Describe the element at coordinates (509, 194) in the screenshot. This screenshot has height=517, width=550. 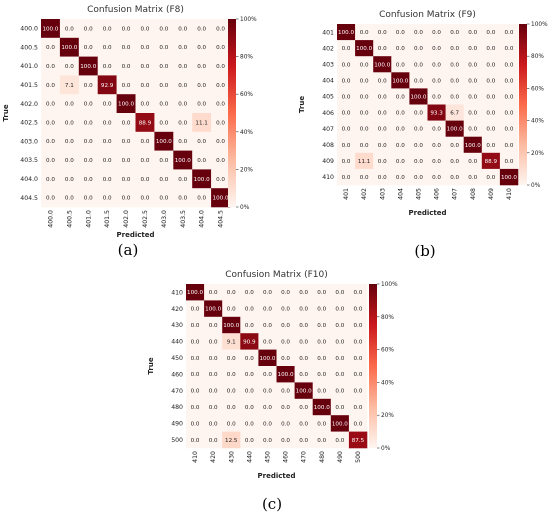
I see `x-tick-label: 410` at that location.